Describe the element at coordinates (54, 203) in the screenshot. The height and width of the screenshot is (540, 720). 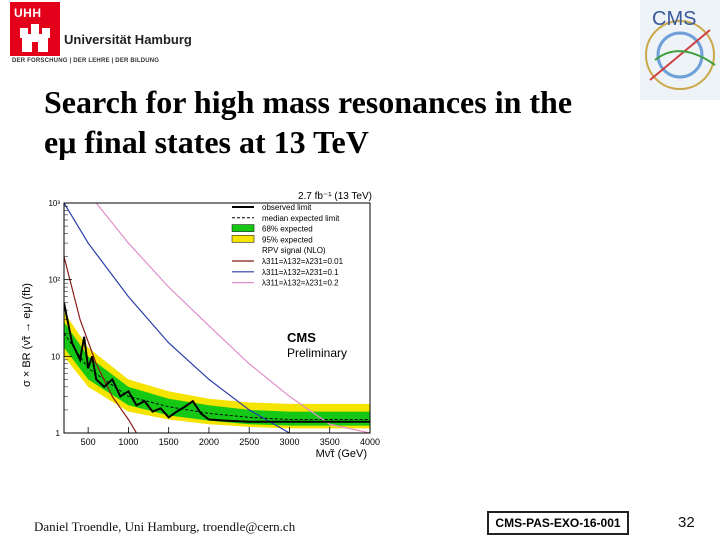
I see `y-tick-label-1000: 10³` at that location.